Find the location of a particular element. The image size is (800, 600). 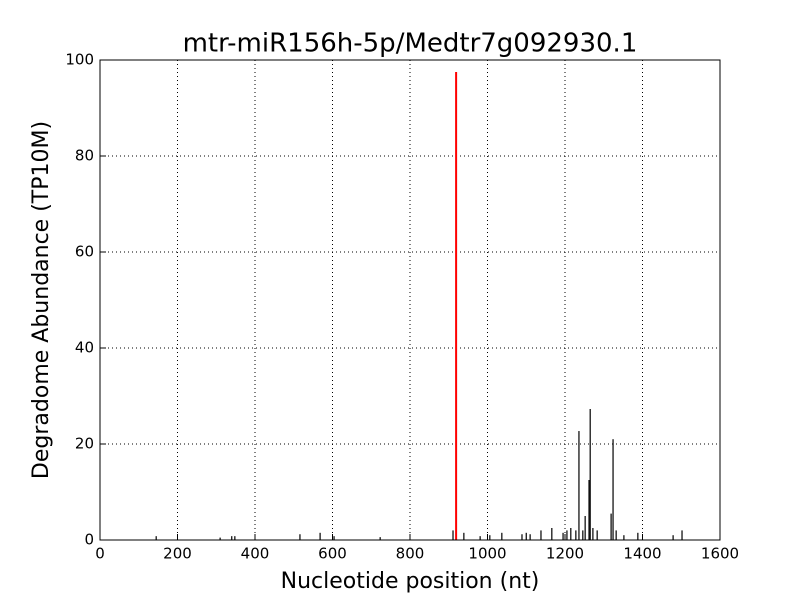

x-tick-label: 600 is located at coordinates (332, 554).